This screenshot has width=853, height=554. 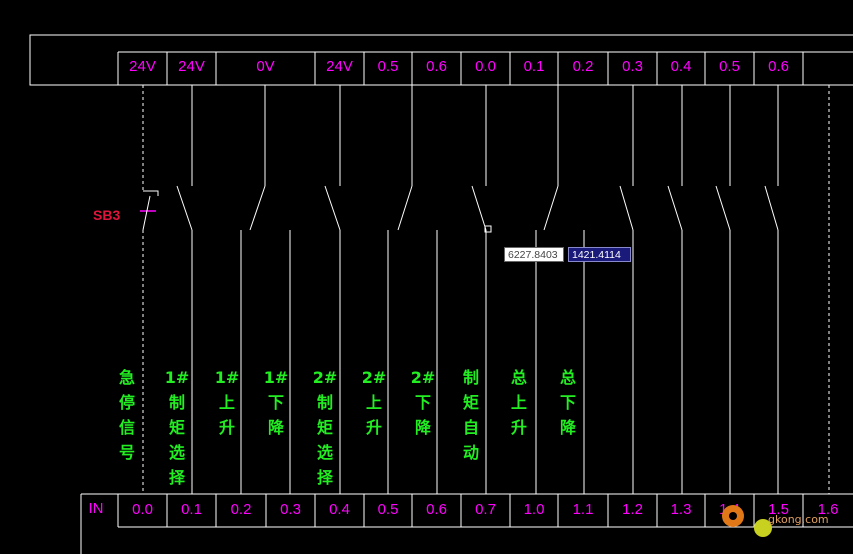 I want to click on bottom-terminal-label: 0.5, so click(x=388, y=509).